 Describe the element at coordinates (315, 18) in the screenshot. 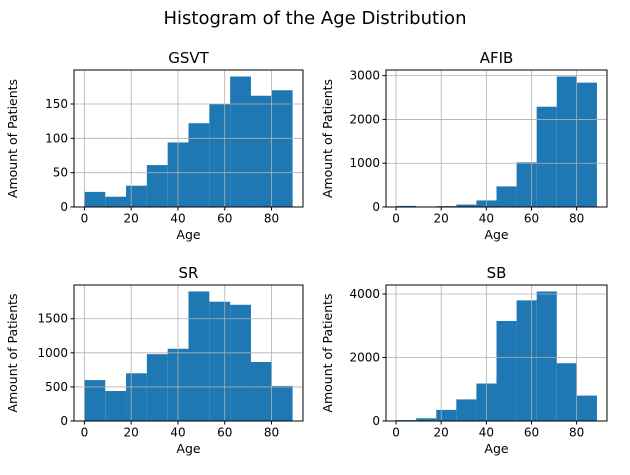

I see `figure-title: Histogram of the Age Distribution` at that location.